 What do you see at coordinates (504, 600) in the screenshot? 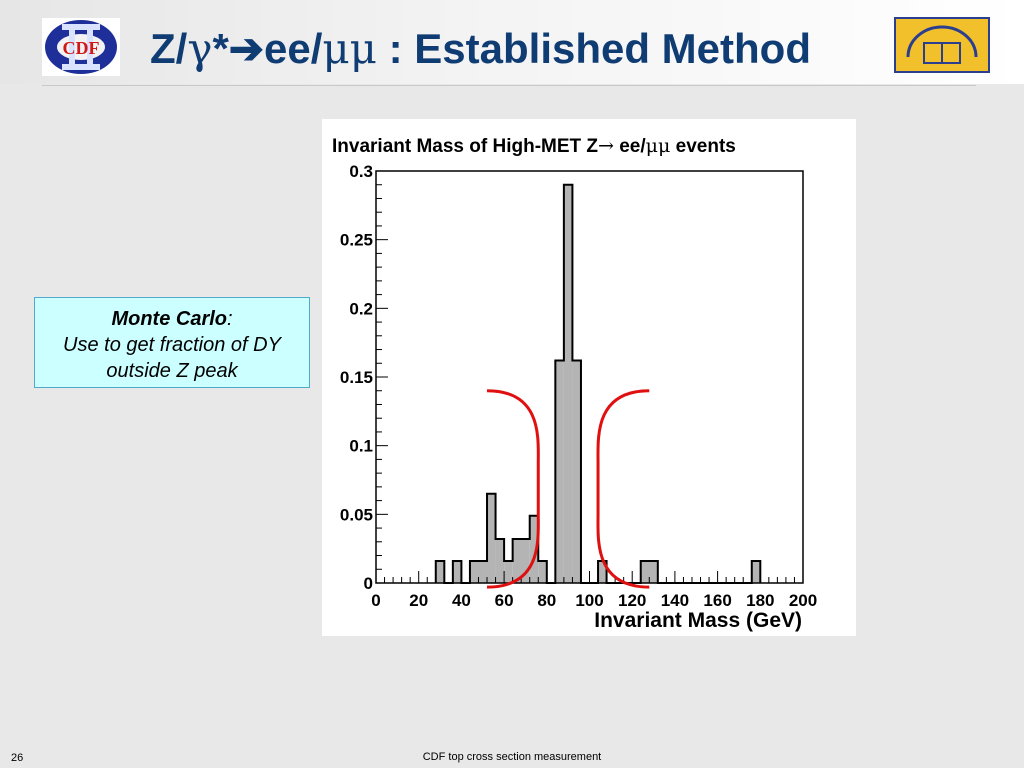
I see `x-tick-label: 60` at bounding box center [504, 600].